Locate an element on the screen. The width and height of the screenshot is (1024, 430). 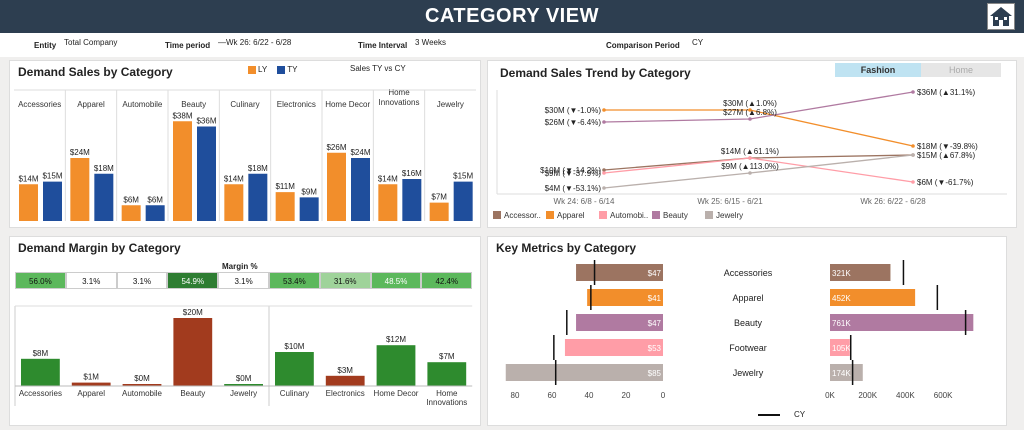
trend-label-apparel: $30M (▲1.0%) is located at coordinates (750, 103).